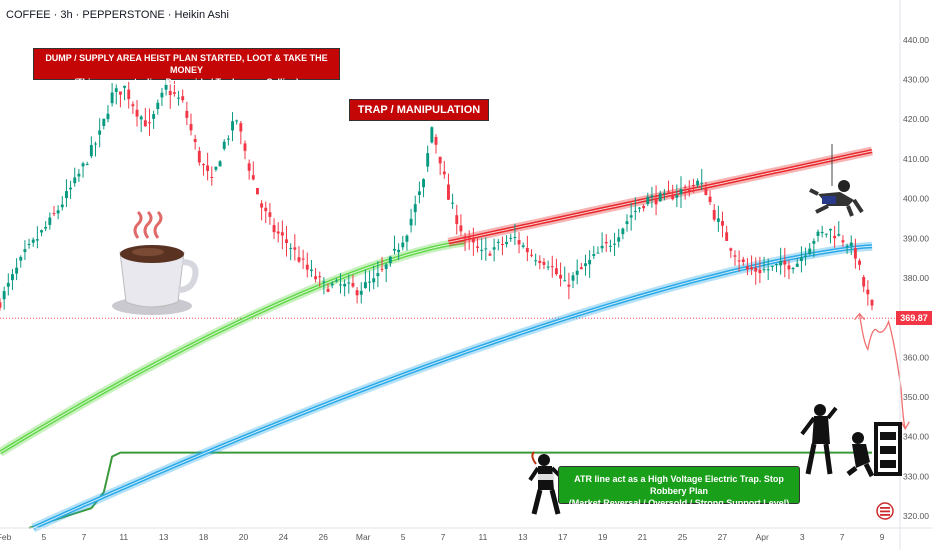 This screenshot has height=550, width=932. I want to click on time-tick-label: Feb, so click(6, 537).